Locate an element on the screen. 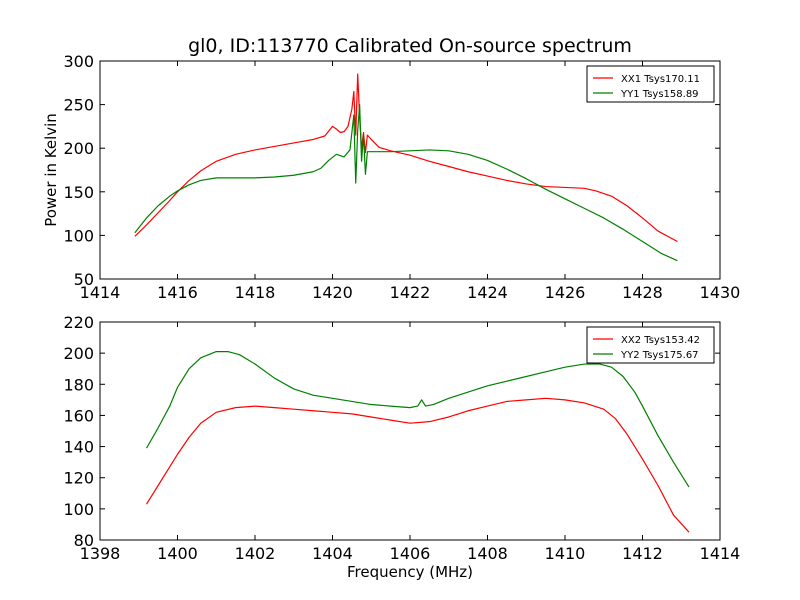 This screenshot has width=800, height=600. x-tick-label: 1424 is located at coordinates (487, 292).